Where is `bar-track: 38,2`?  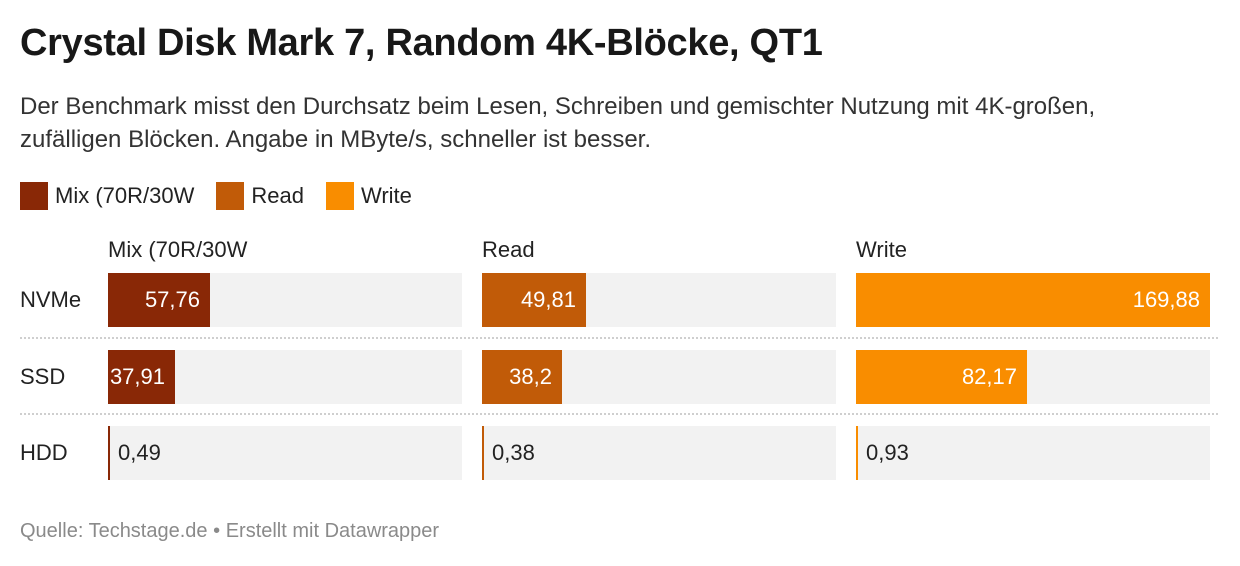 bar-track: 38,2 is located at coordinates (659, 377).